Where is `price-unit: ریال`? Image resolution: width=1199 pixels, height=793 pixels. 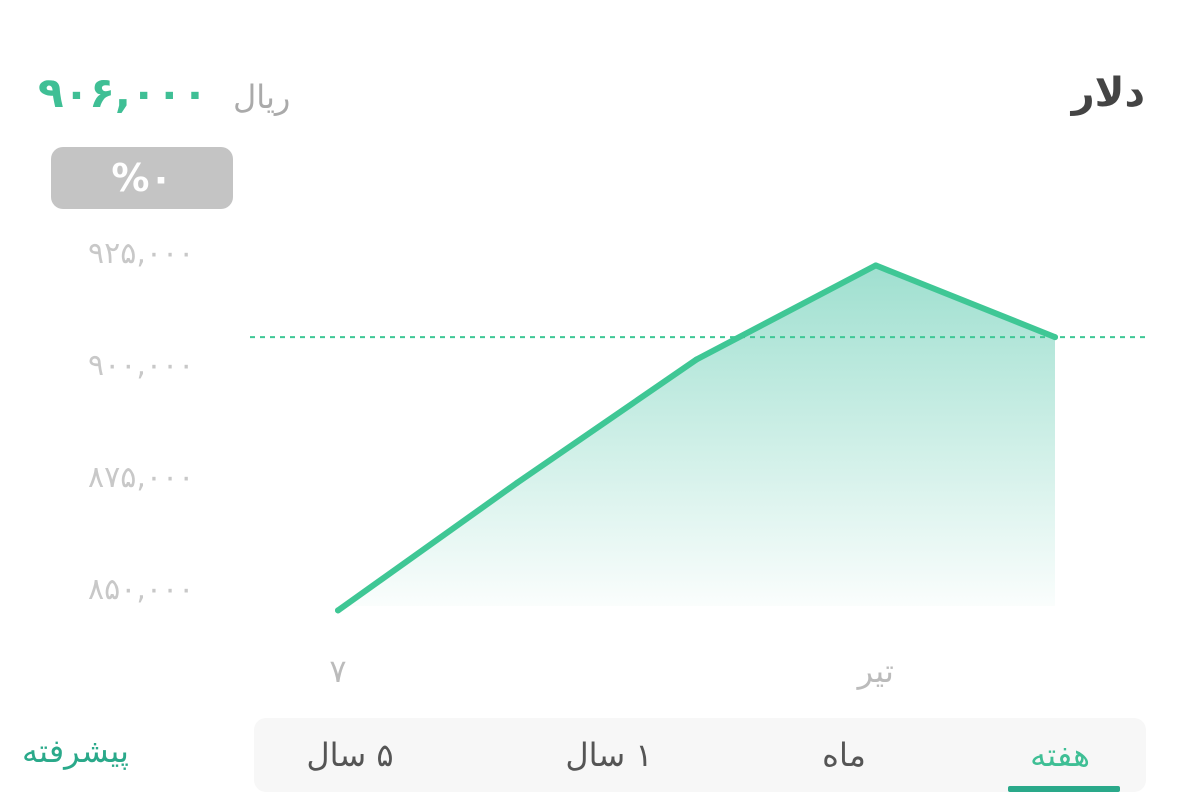 price-unit: ریال is located at coordinates (262, 97).